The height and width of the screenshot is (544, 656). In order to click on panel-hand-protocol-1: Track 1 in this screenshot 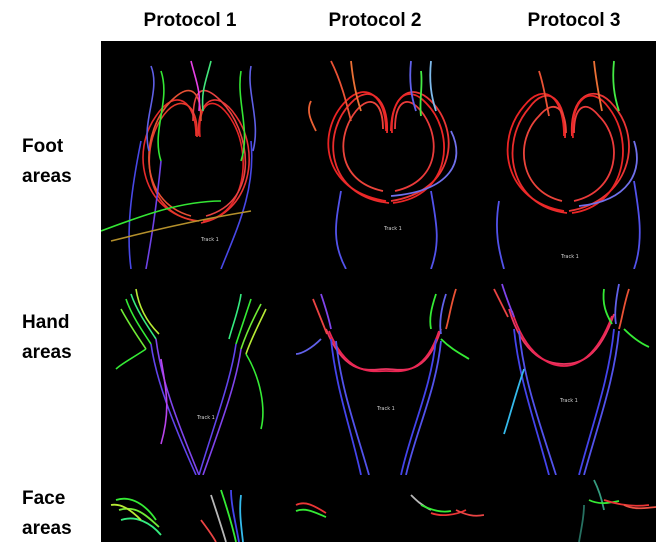, I will do `click(196, 372)`.